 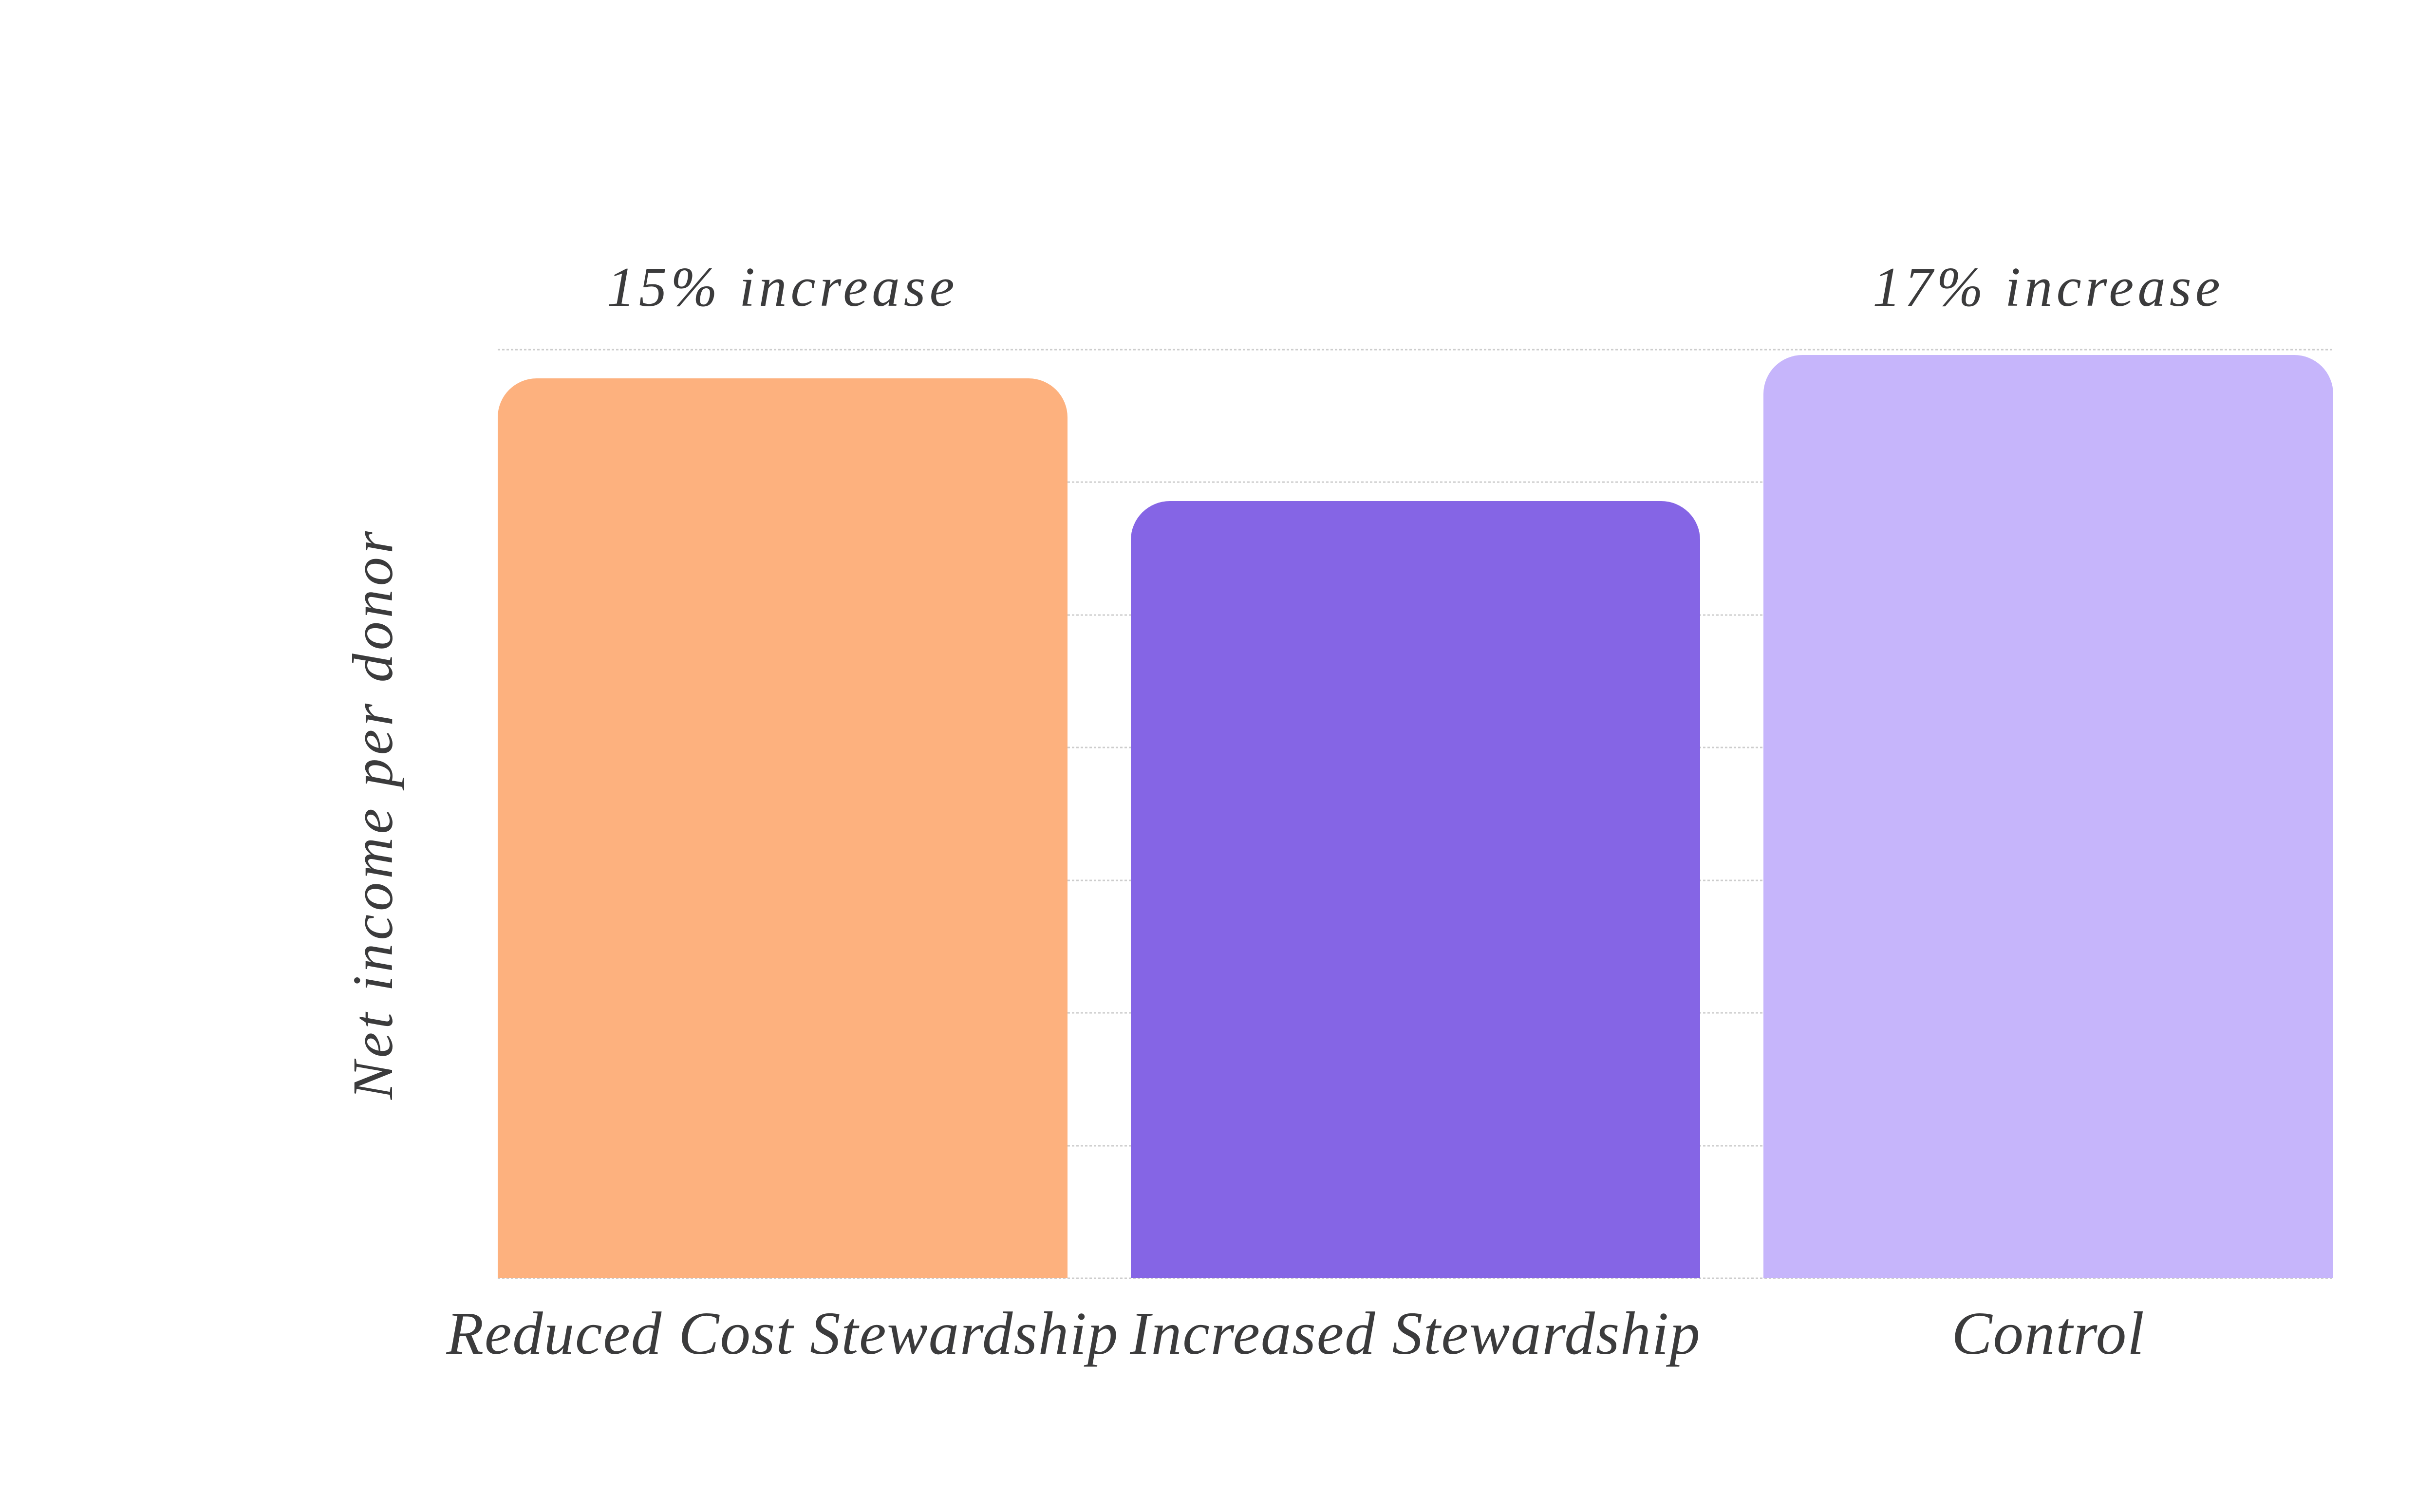 I want to click on bar-increased-stewardship, so click(x=1415, y=889).